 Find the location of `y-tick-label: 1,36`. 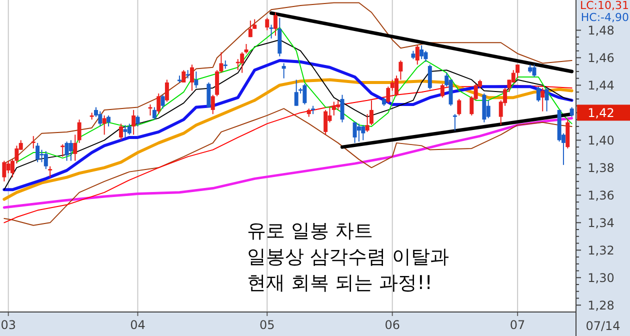

y-tick-label: 1,36 is located at coordinates (601, 195).